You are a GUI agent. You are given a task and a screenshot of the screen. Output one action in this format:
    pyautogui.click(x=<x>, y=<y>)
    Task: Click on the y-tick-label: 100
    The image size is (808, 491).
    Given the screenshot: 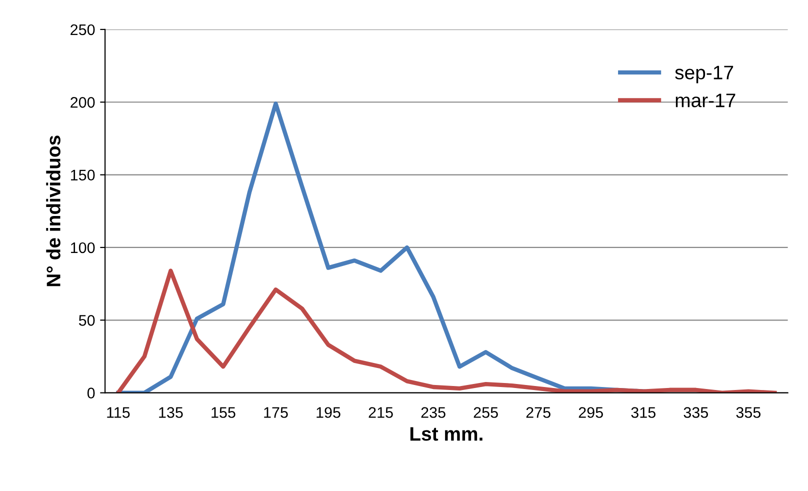 What is the action you would take?
    pyautogui.click(x=82, y=248)
    